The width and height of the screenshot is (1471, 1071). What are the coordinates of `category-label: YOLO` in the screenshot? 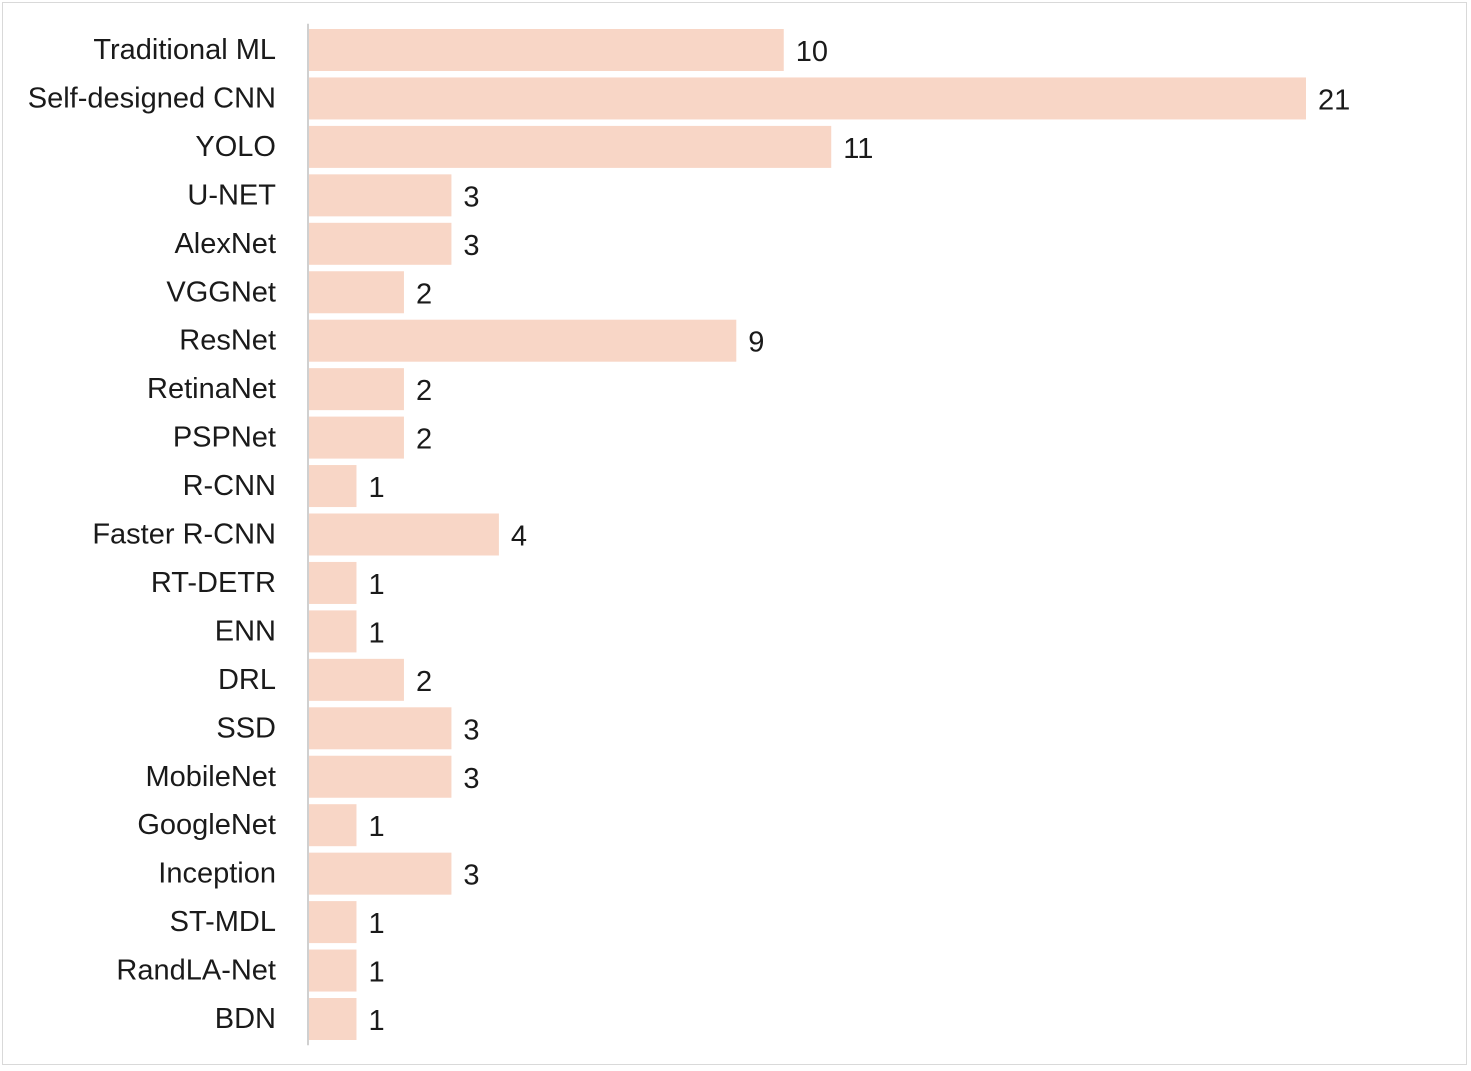 It's located at (235, 147).